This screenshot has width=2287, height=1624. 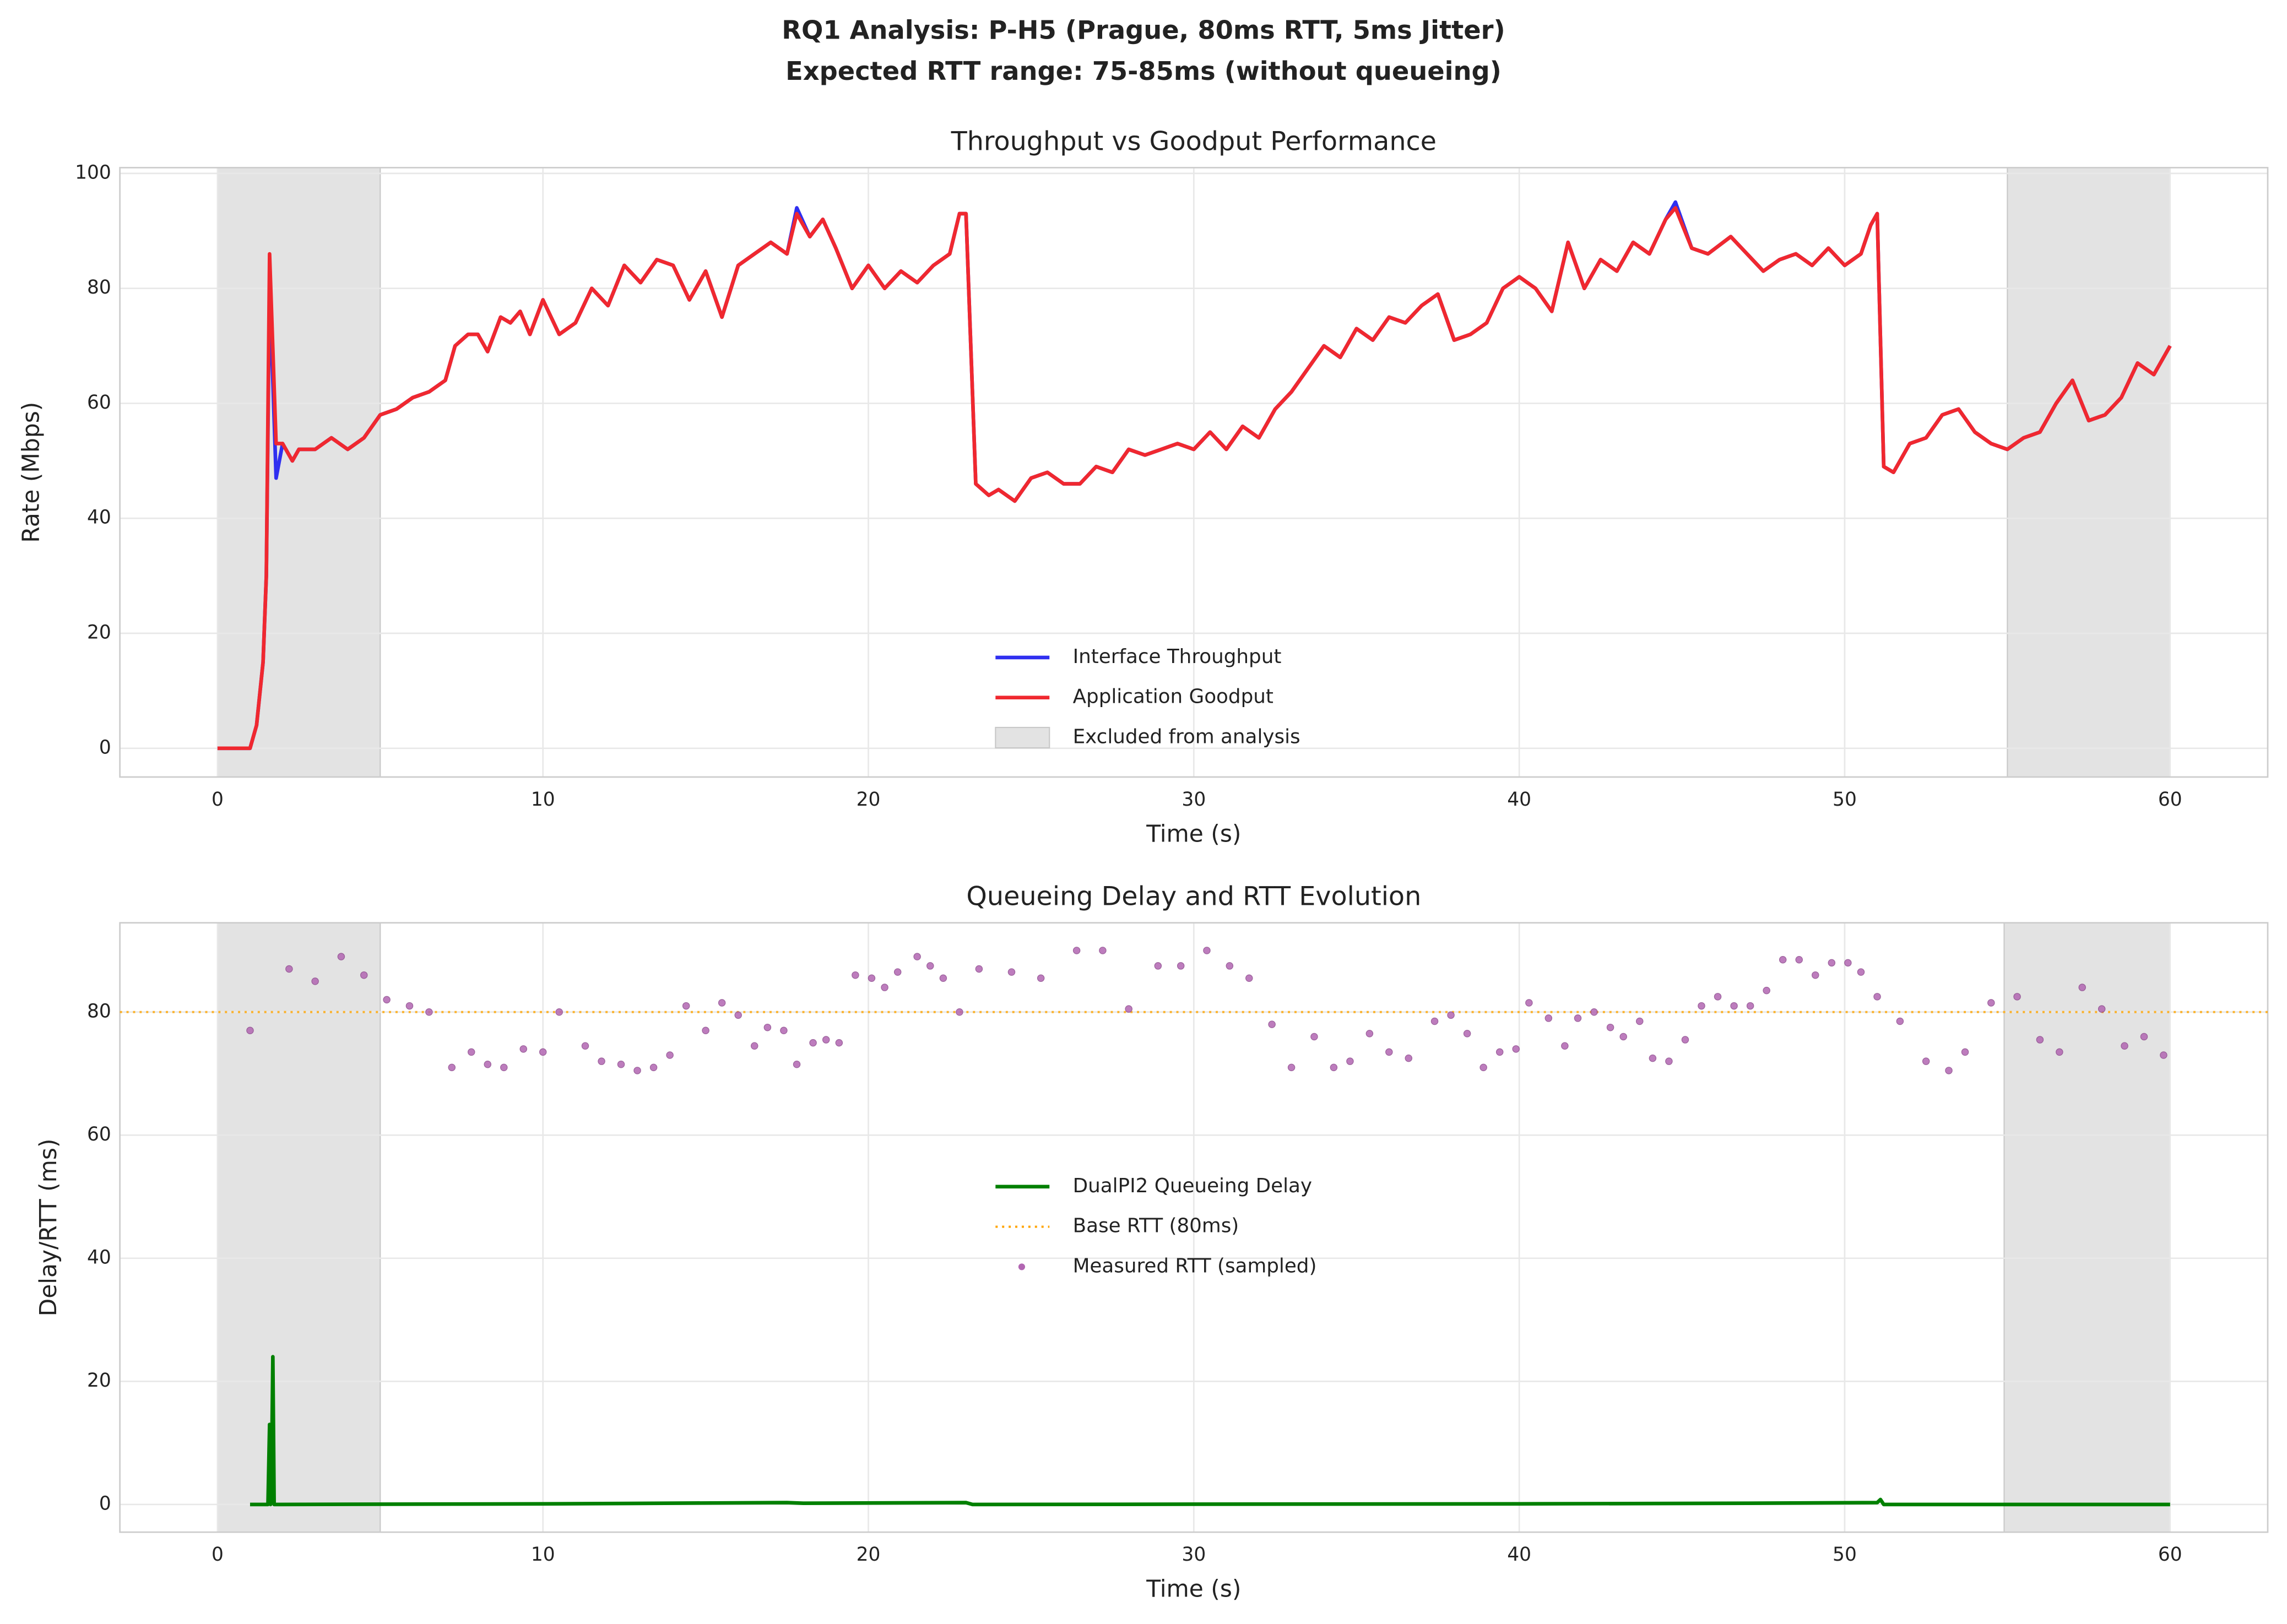 What do you see at coordinates (869, 800) in the screenshot?
I see `x-tick-label: 20` at bounding box center [869, 800].